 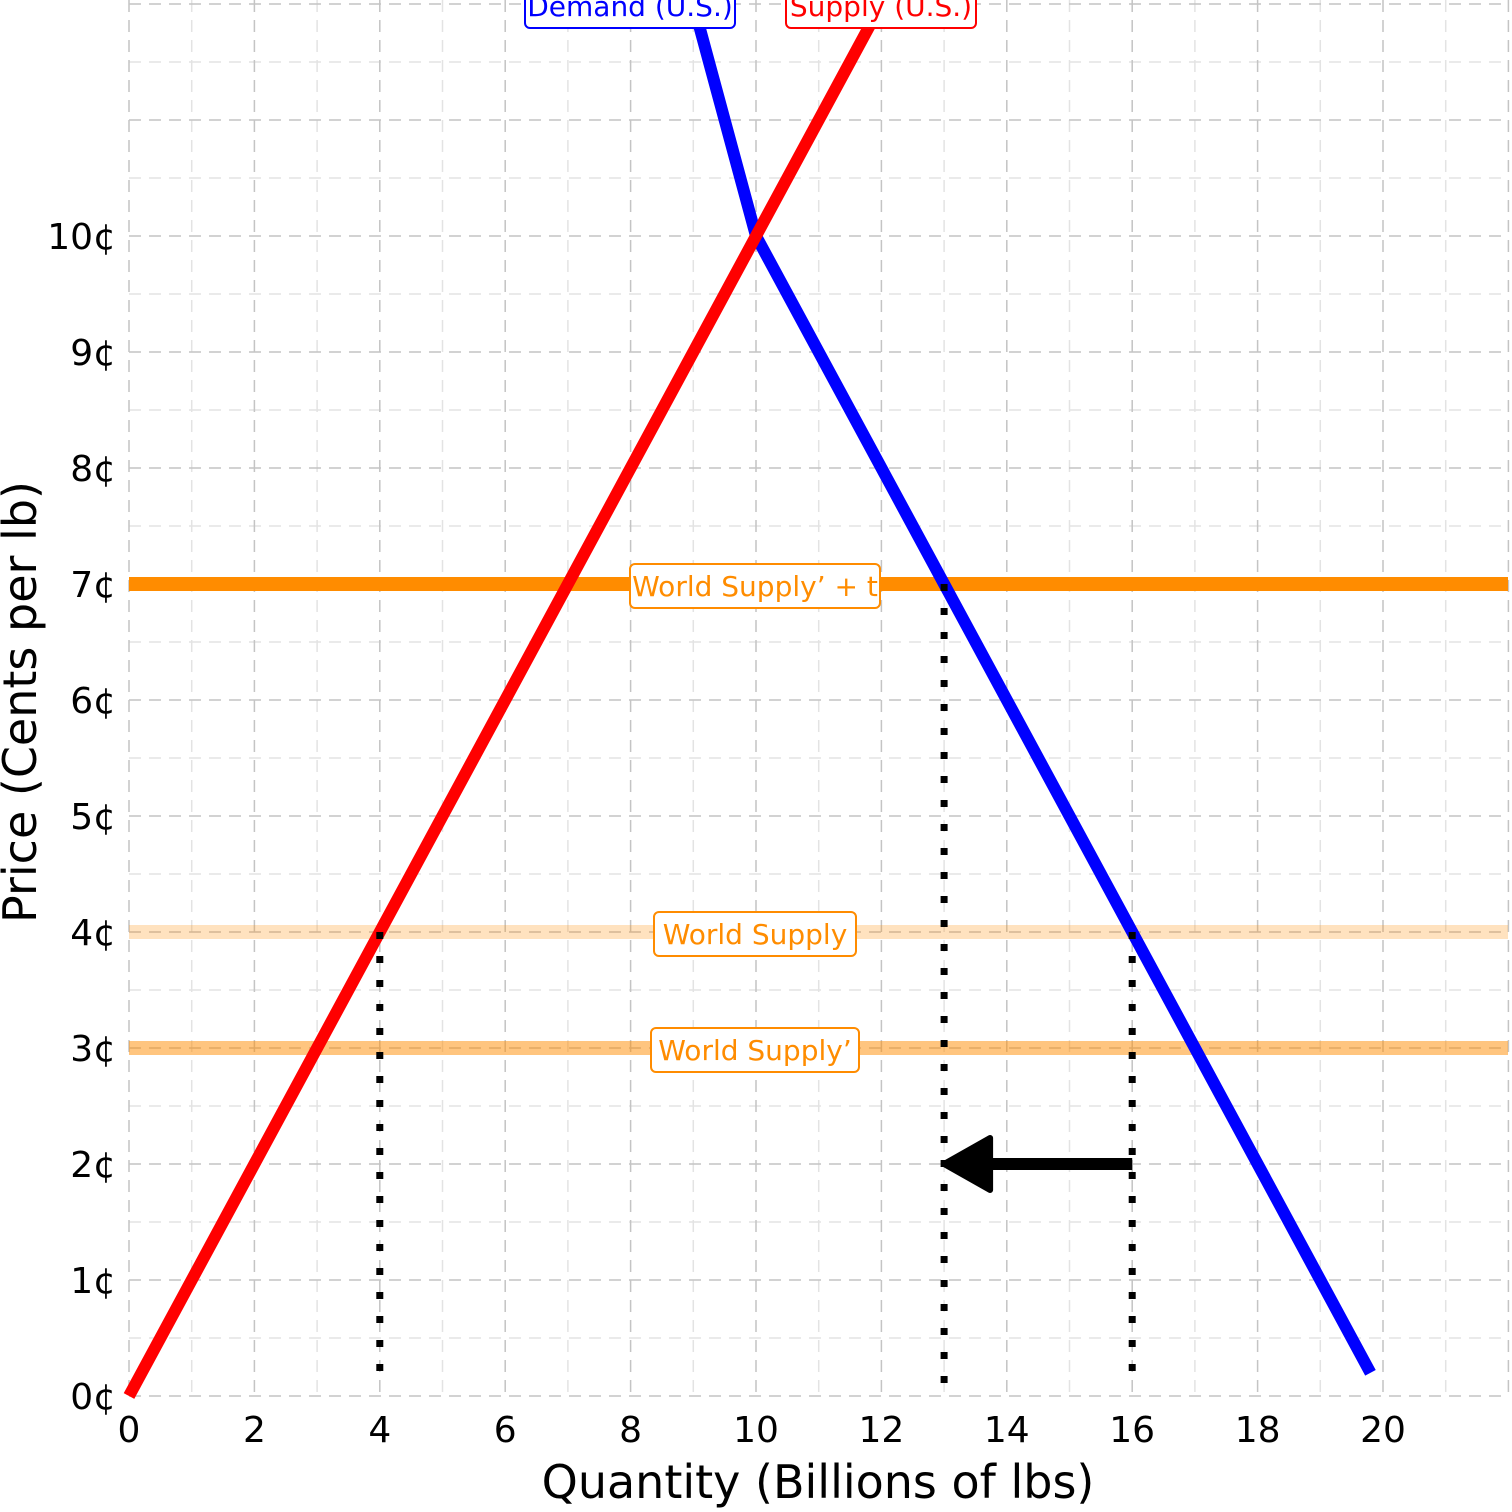 I want to click on y-tick-label: 10¢, so click(x=81, y=237).